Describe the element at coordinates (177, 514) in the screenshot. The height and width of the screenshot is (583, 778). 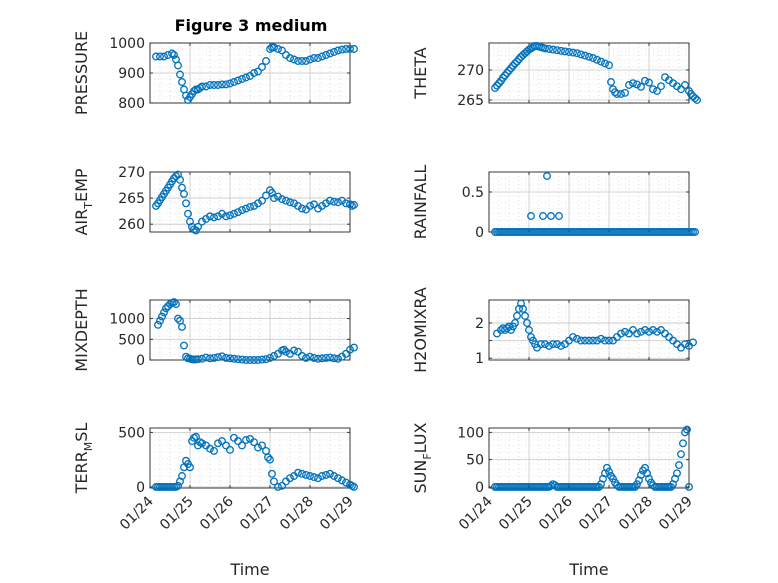
I see `x-tick-label: 01/25` at that location.